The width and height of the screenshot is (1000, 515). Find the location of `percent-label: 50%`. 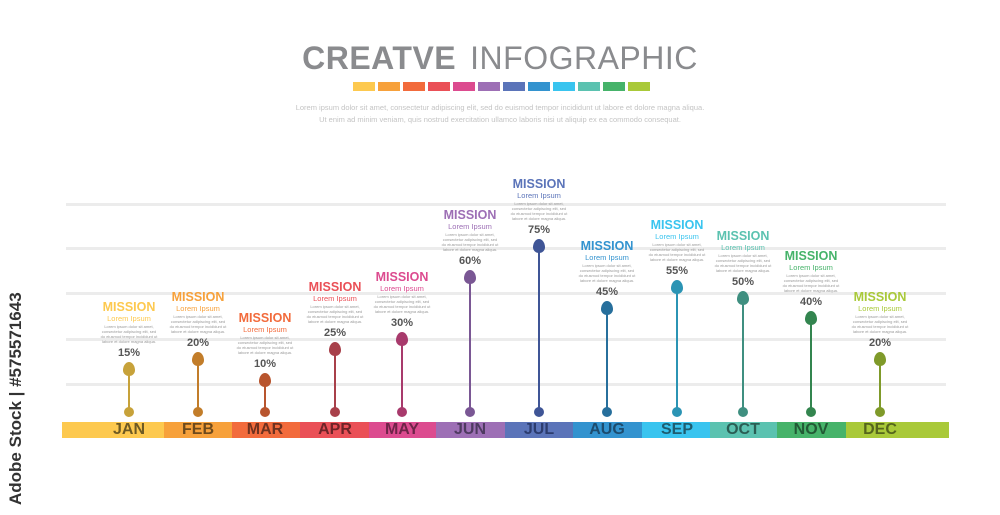

percent-label: 50% is located at coordinates (743, 281).